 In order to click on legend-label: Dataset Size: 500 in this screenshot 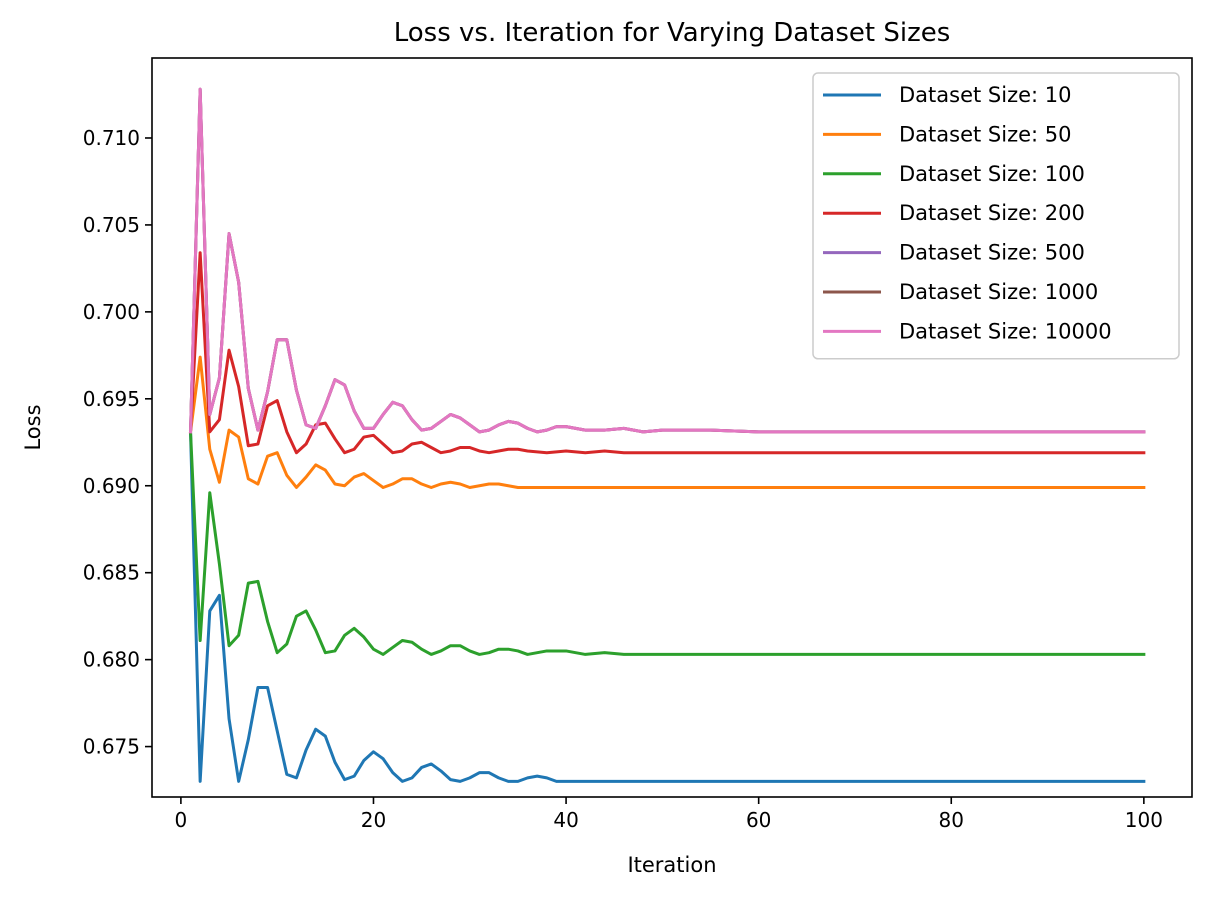, I will do `click(992, 253)`.